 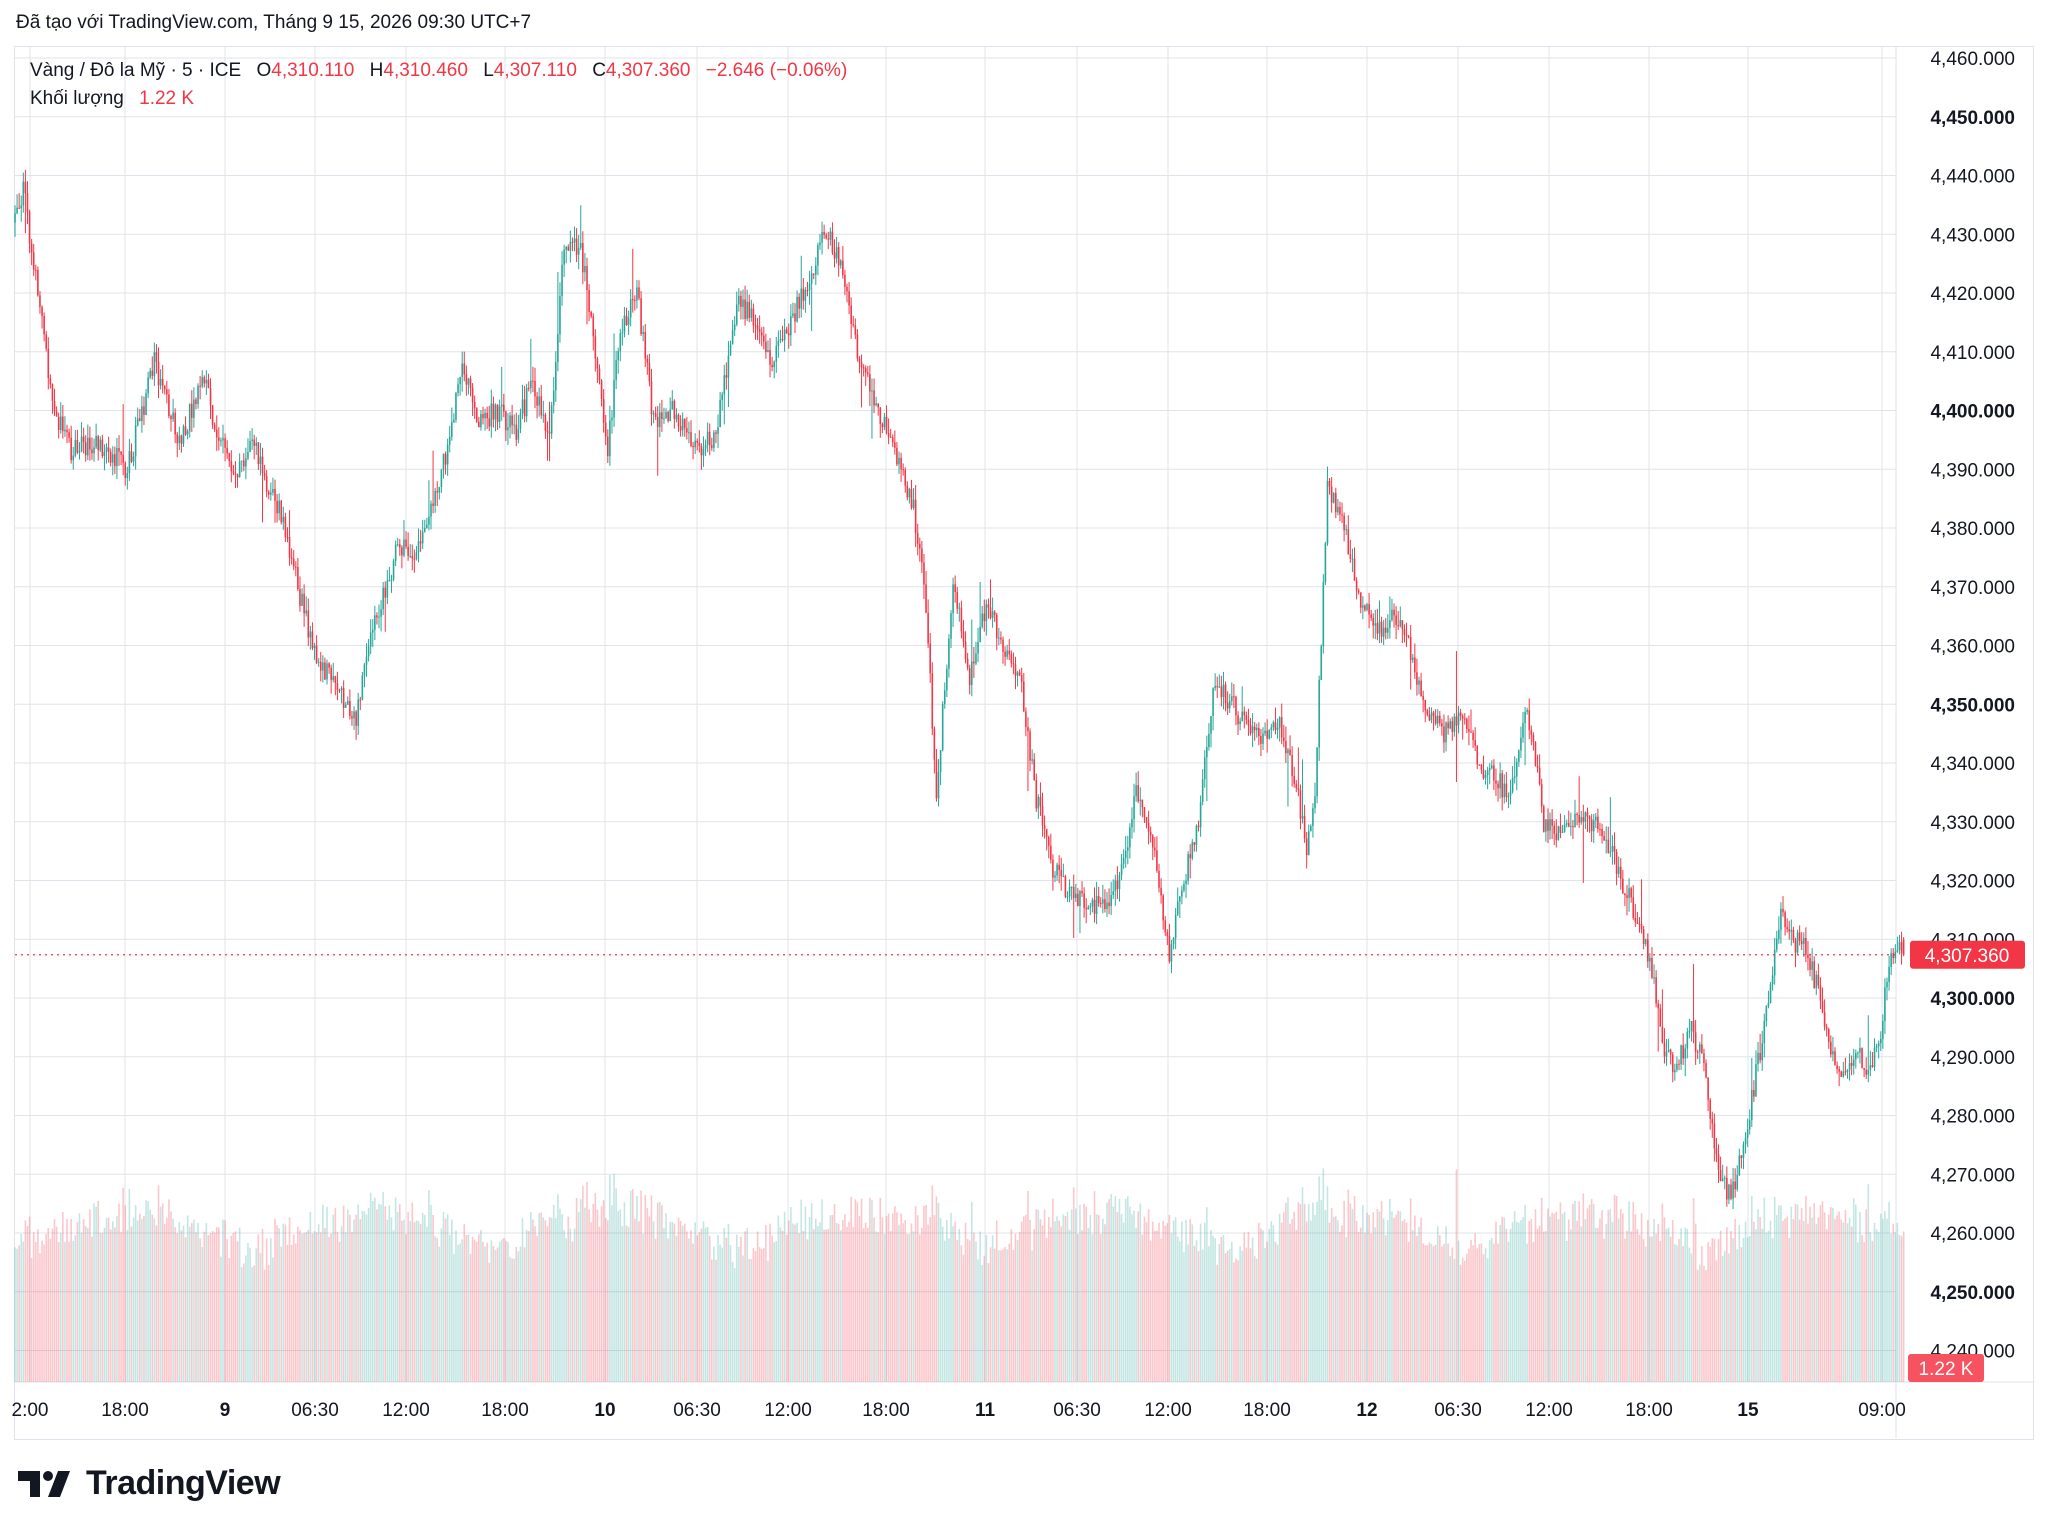 I want to click on y-tick-label: 4,370.000, so click(x=1972, y=588).